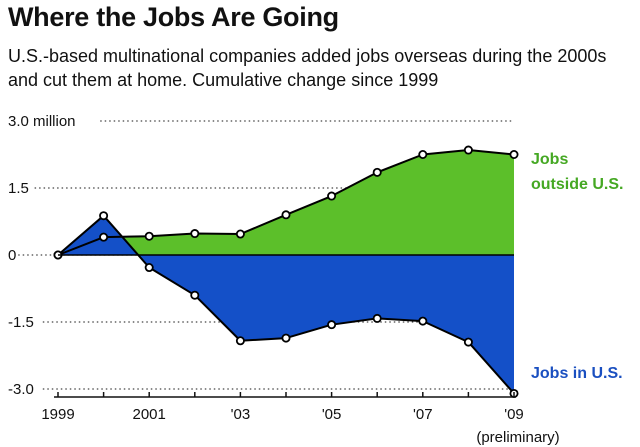  What do you see at coordinates (514, 414) in the screenshot?
I see `x-tick-label: '09` at bounding box center [514, 414].